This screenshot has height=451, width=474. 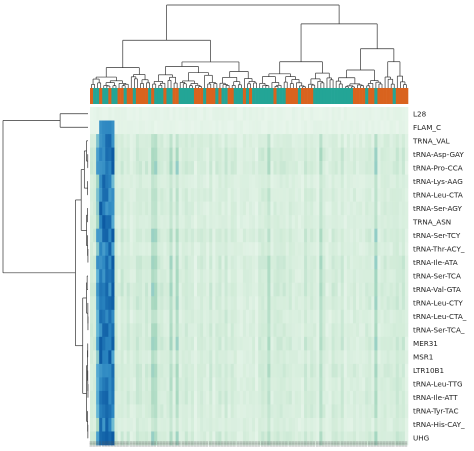 I want to click on row-label: tRNA-Ser-TCY, so click(x=437, y=235).